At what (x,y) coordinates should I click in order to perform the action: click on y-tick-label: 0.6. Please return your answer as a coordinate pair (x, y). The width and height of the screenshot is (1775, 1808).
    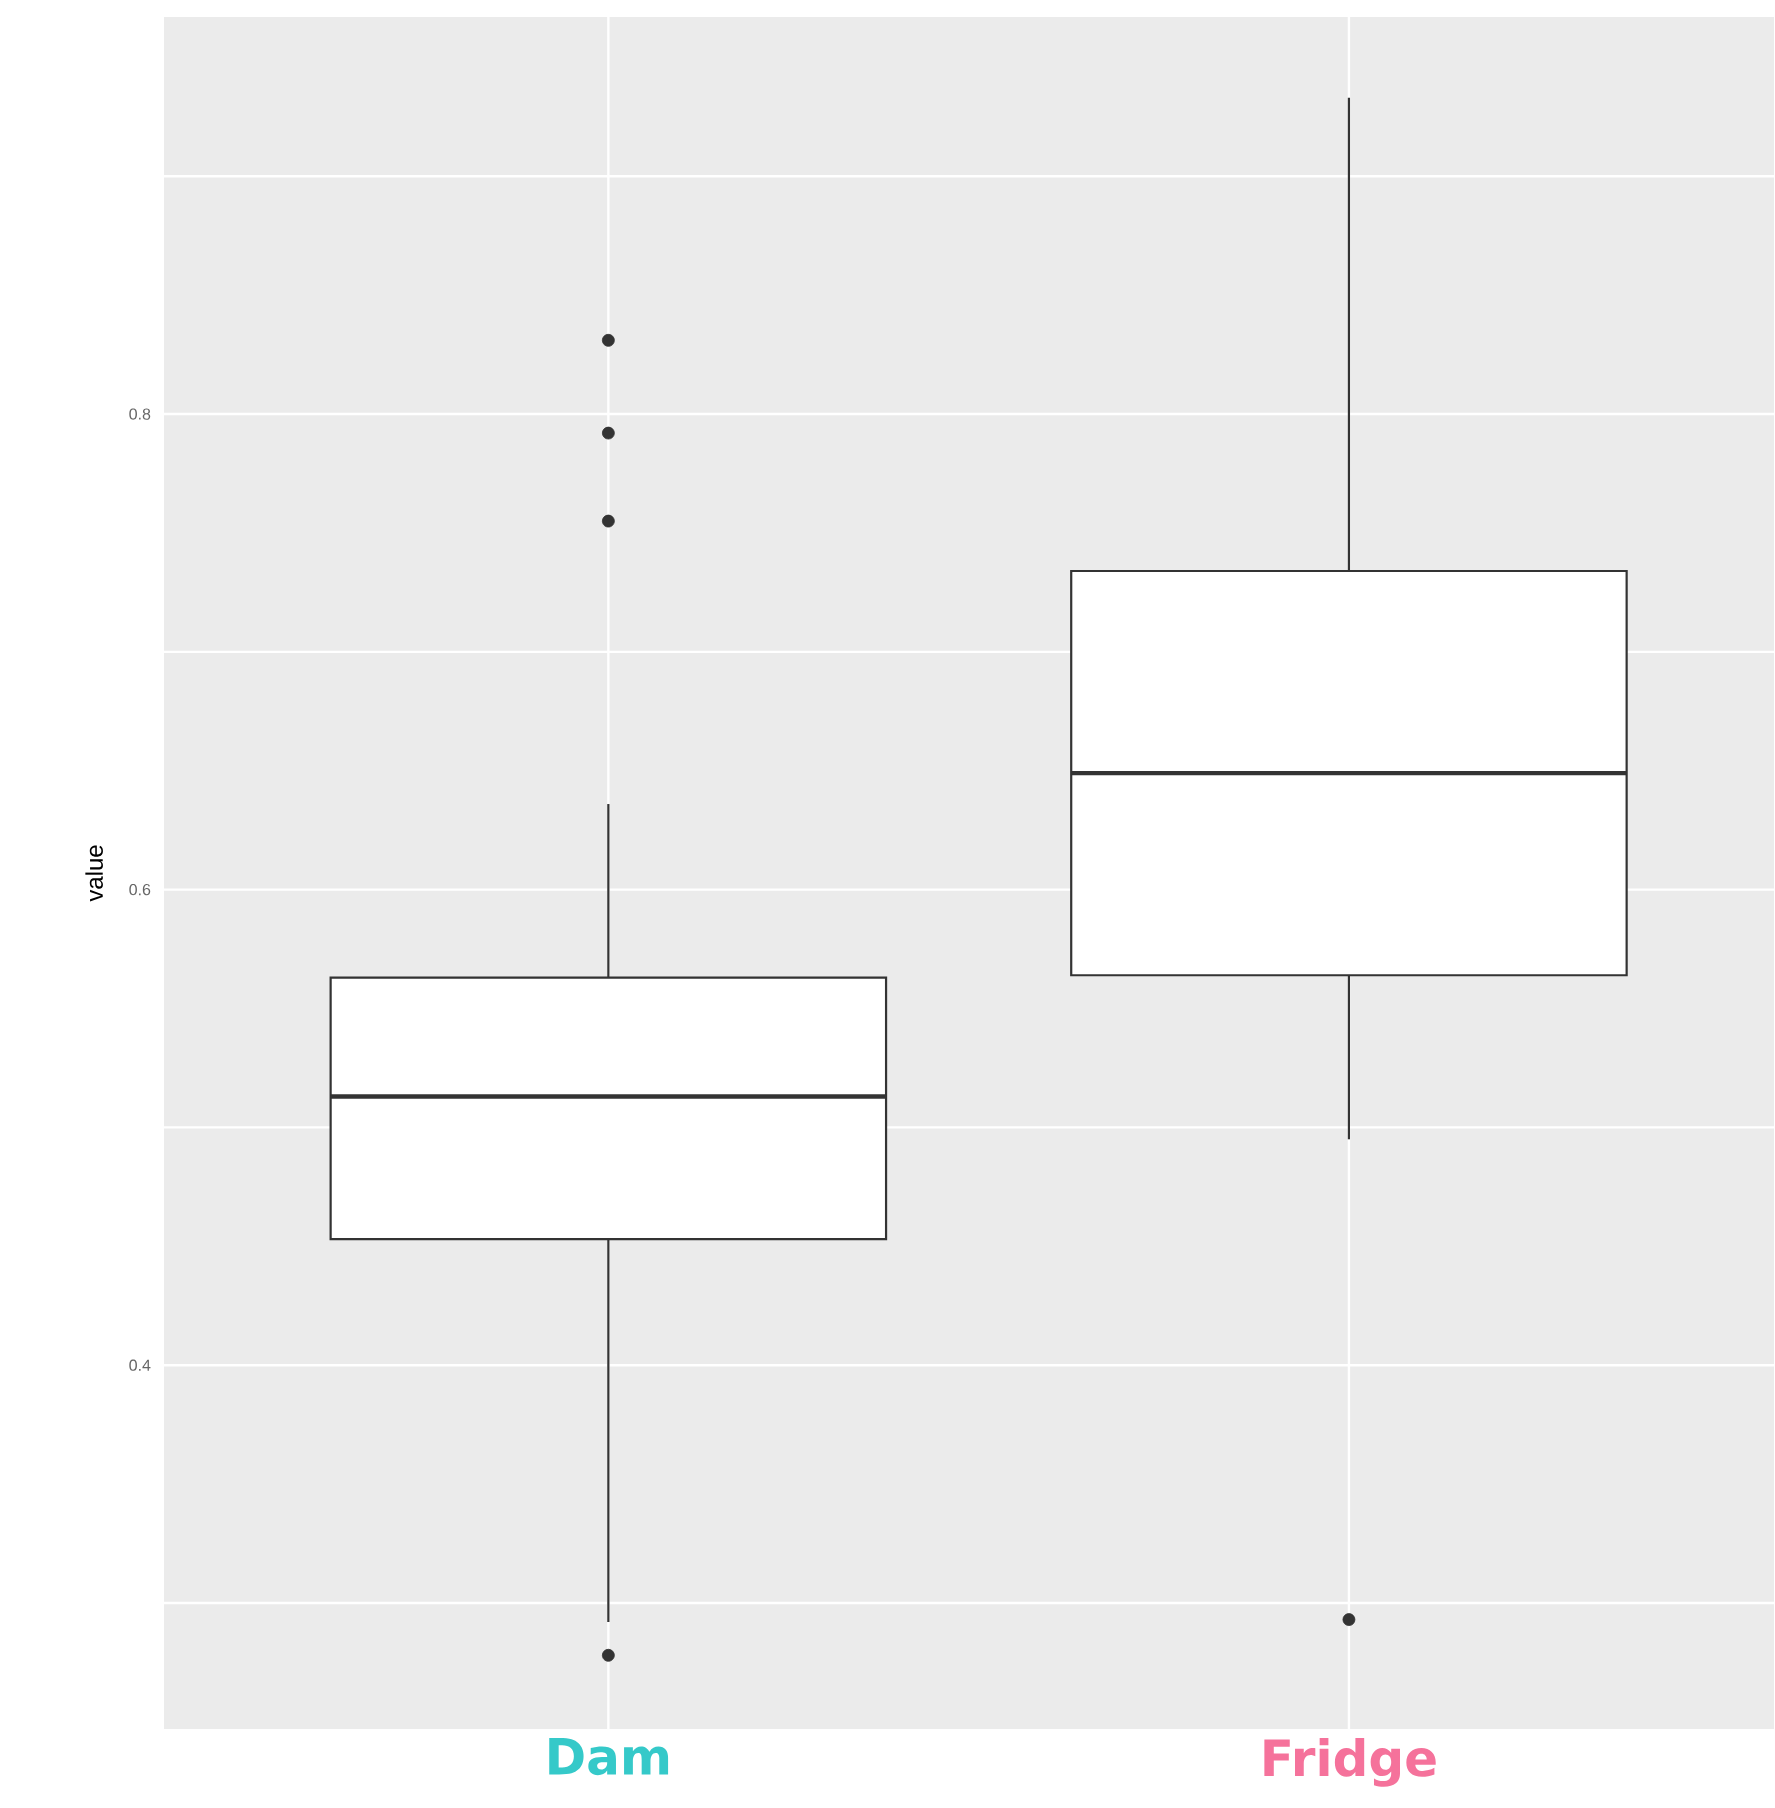
    Looking at the image, I should click on (140, 889).